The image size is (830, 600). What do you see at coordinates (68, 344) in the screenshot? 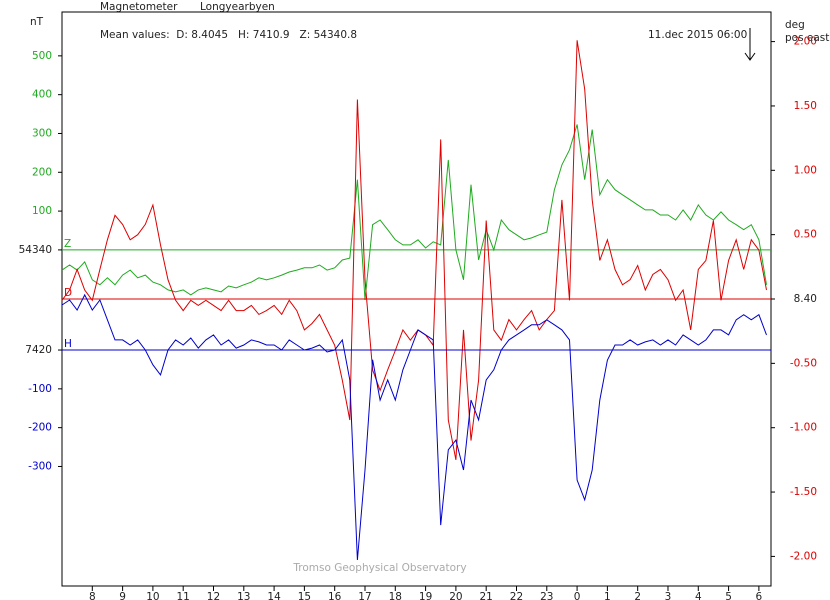
I see `series-name: H` at bounding box center [68, 344].